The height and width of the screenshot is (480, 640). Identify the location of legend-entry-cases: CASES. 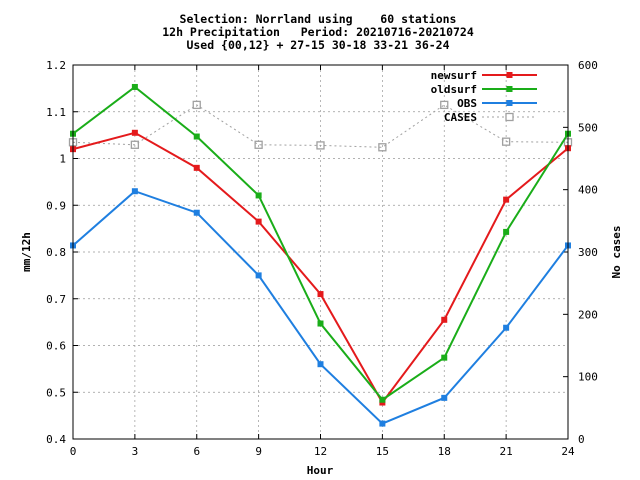
(490, 117).